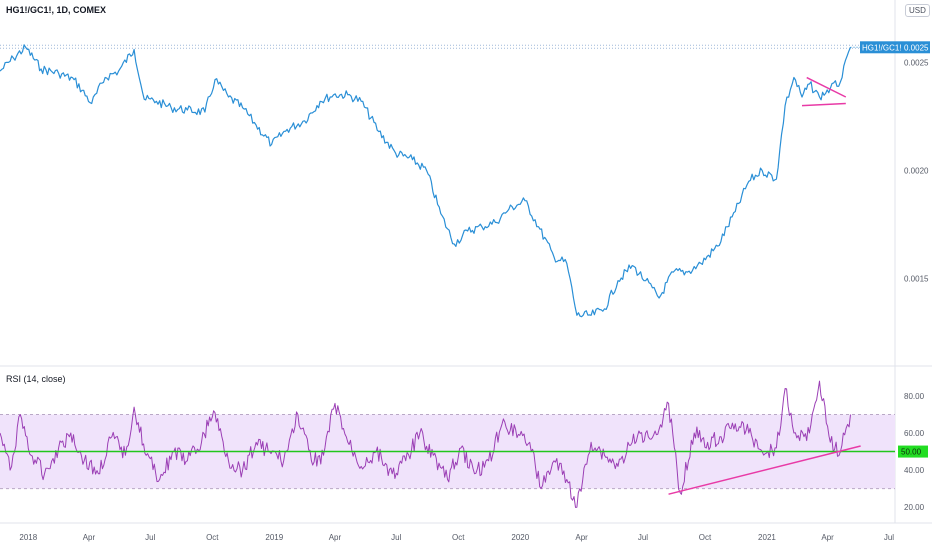 This screenshot has width=932, height=550. I want to click on time-tick-label: 2018, so click(28, 537).